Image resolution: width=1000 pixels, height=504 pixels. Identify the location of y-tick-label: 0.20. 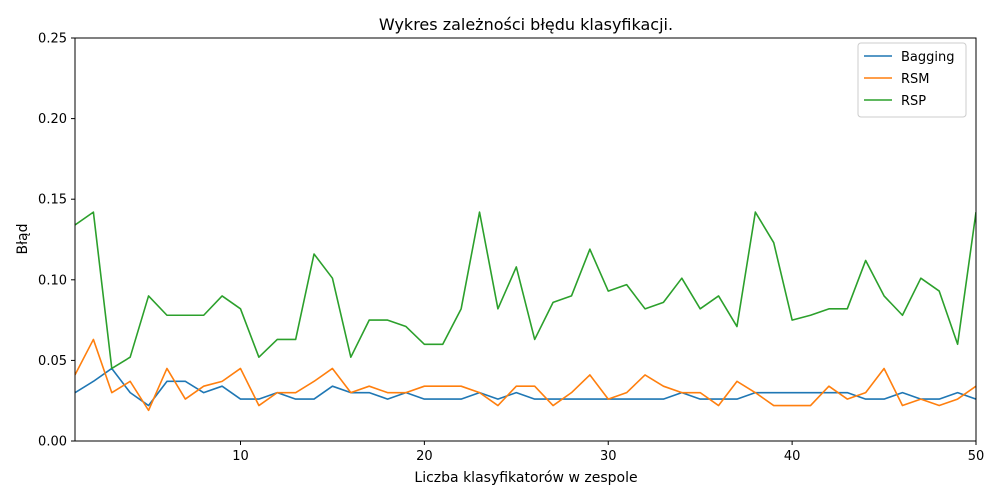
(52, 119).